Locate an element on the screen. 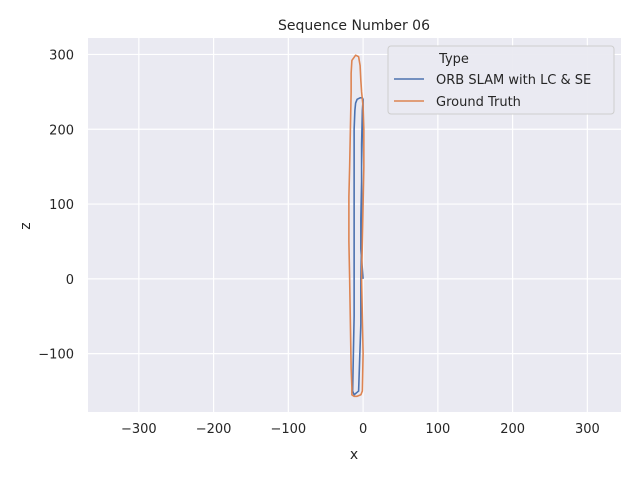 Image resolution: width=640 pixels, height=480 pixels. x-axis-label: x is located at coordinates (354, 455).